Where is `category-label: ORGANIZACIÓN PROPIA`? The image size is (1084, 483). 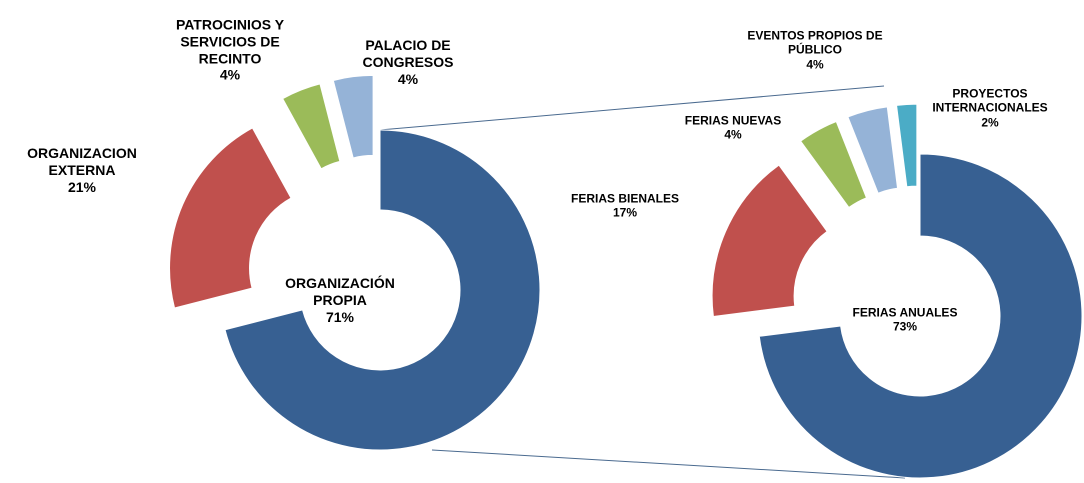
category-label: ORGANIZACIÓN PROPIA is located at coordinates (340, 291).